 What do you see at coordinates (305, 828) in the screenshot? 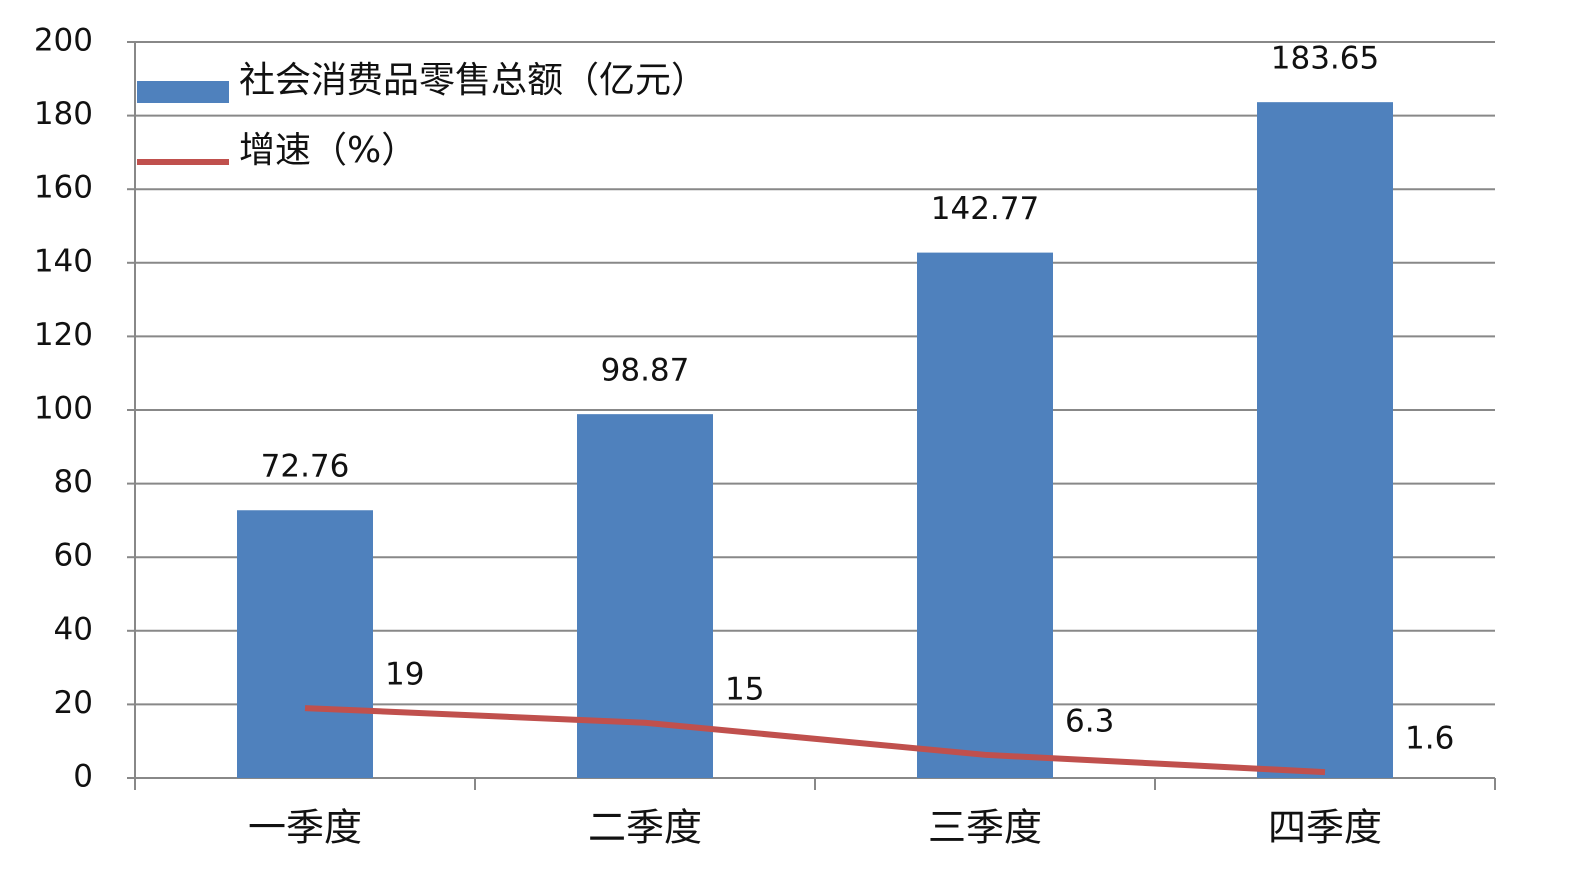
I see `x-tick-label: 一季度` at bounding box center [305, 828].